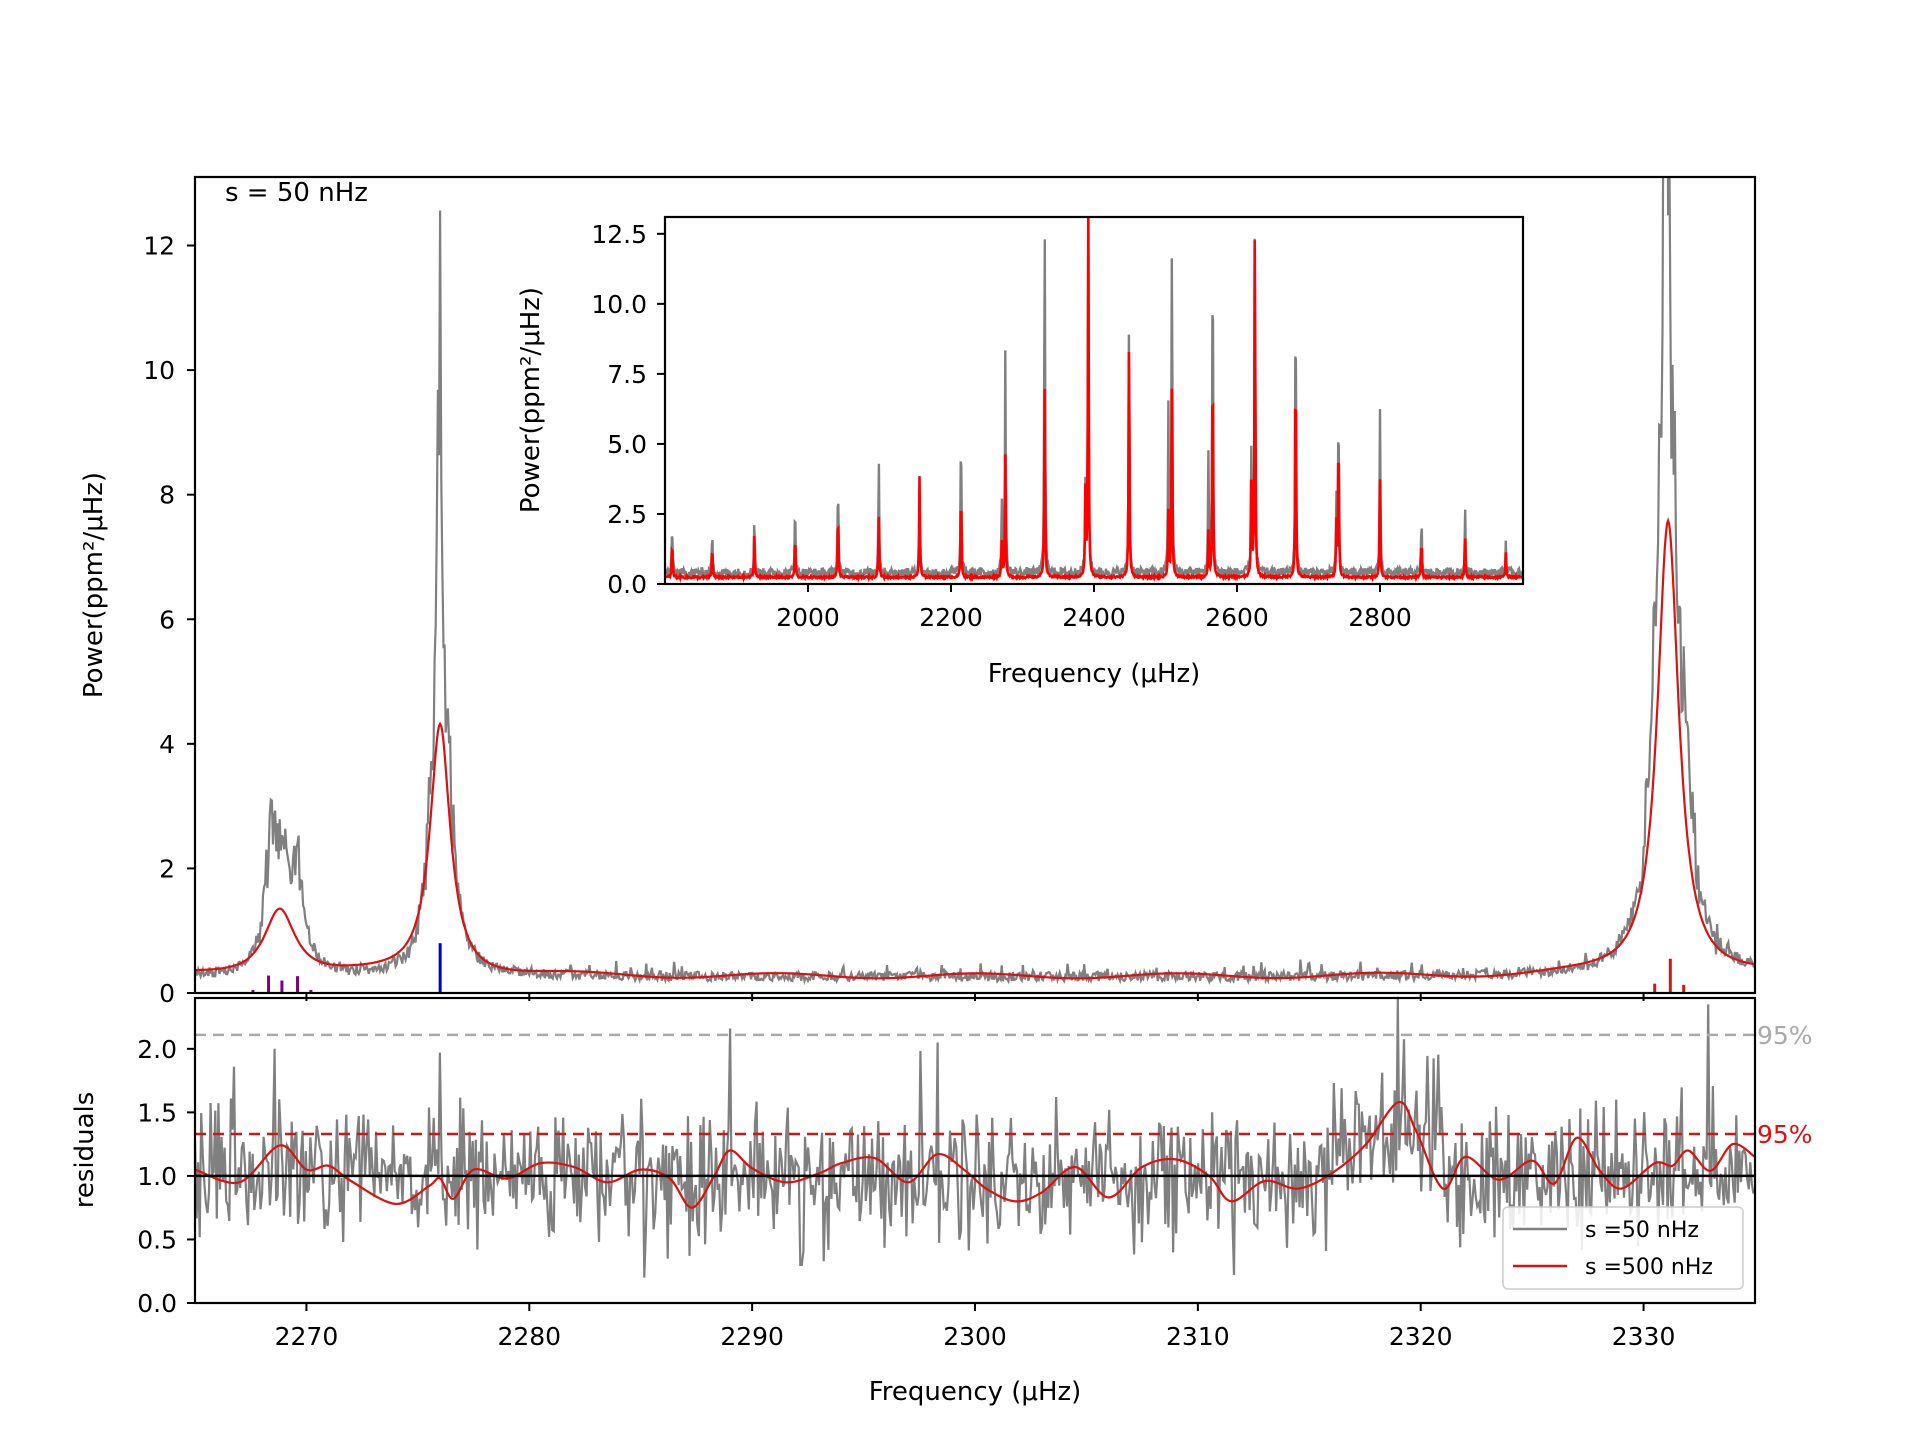 The image size is (1920, 1440). Describe the element at coordinates (157, 1239) in the screenshot. I see `residual-ytick-label-1: 0.5` at that location.